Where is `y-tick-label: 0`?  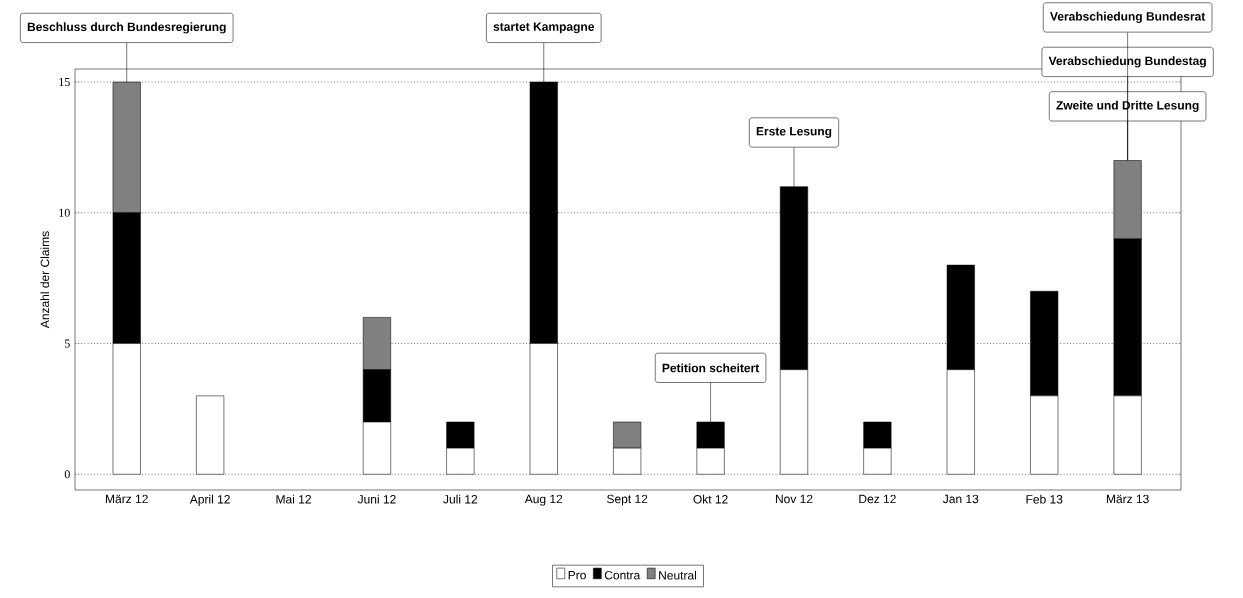 y-tick-label: 0 is located at coordinates (67, 474).